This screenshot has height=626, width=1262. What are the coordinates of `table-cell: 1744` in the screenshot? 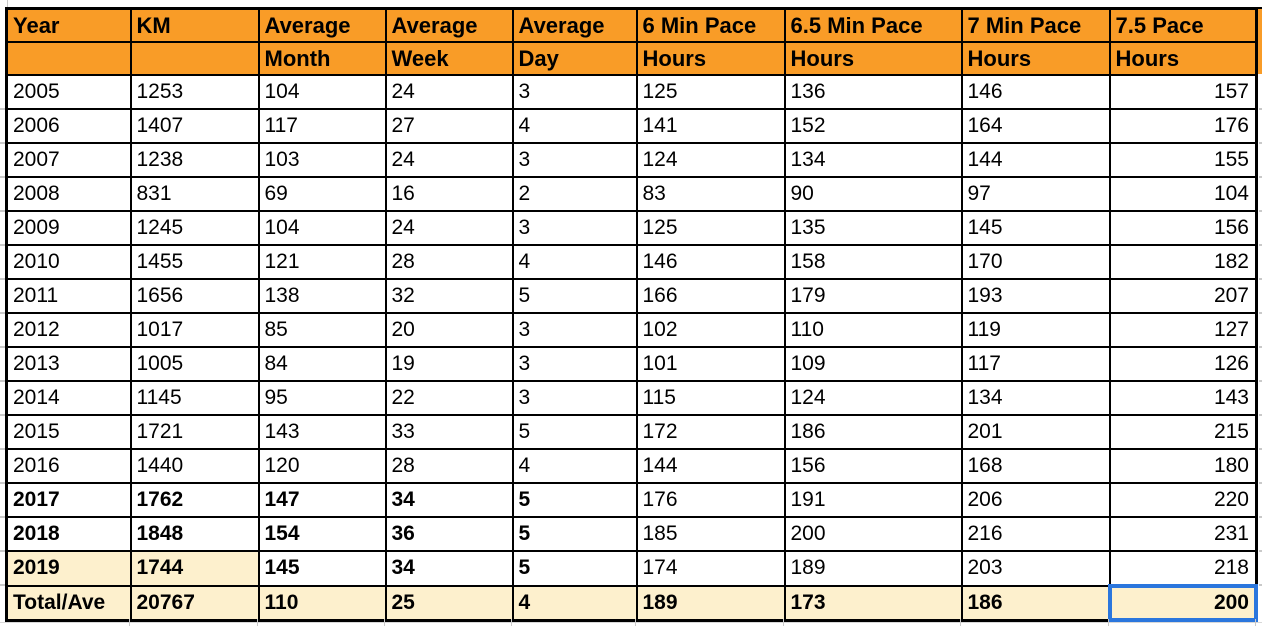 It's located at (194, 568).